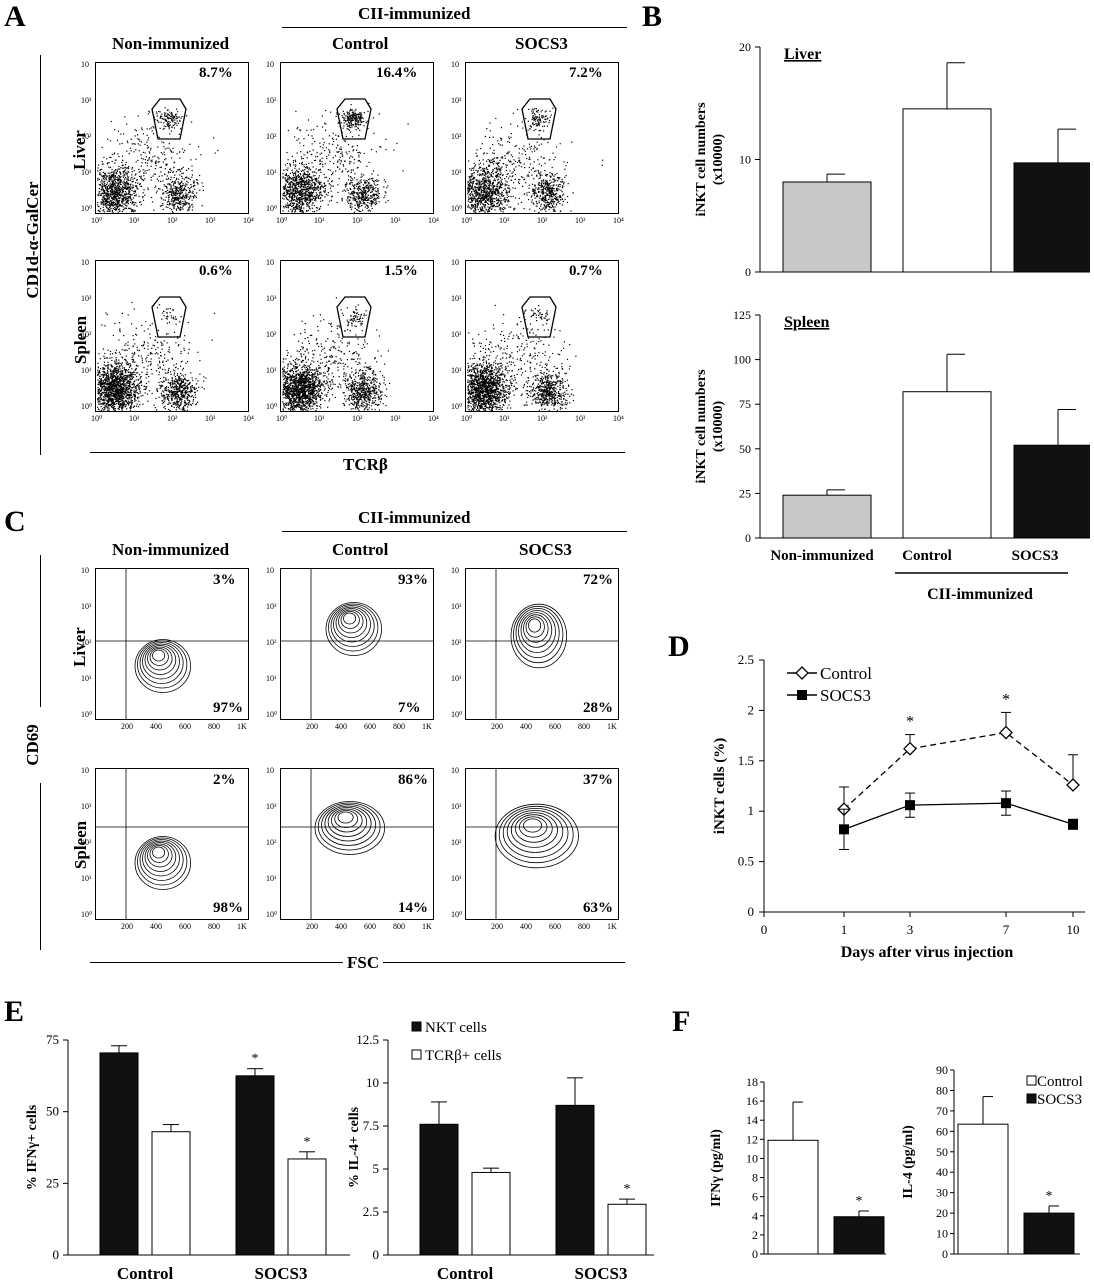 This screenshot has height=1280, width=1094. Describe the element at coordinates (216, 73) in the screenshot. I see `panel-a-percent-liver-0: 8.7%` at that location.